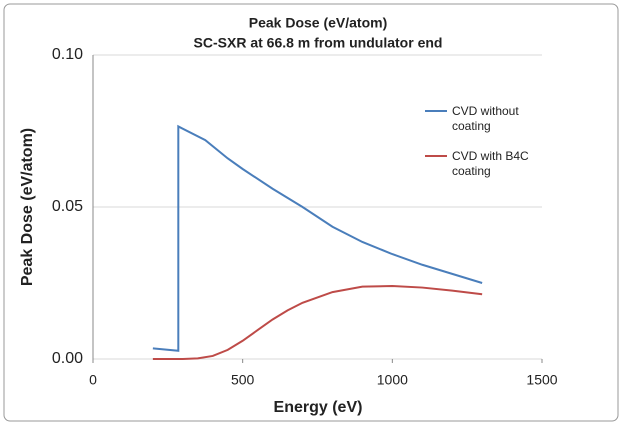 Image resolution: width=623 pixels, height=426 pixels. What do you see at coordinates (318, 43) in the screenshot?
I see `chart-subtitle: SC-SXR at 66.8 m from undulator end` at bounding box center [318, 43].